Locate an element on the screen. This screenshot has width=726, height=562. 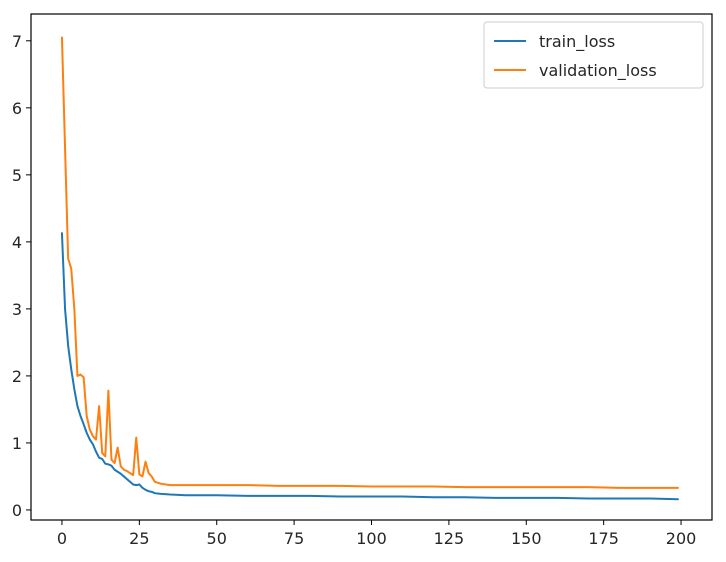
x-tick-label: 150 is located at coordinates (526, 538).